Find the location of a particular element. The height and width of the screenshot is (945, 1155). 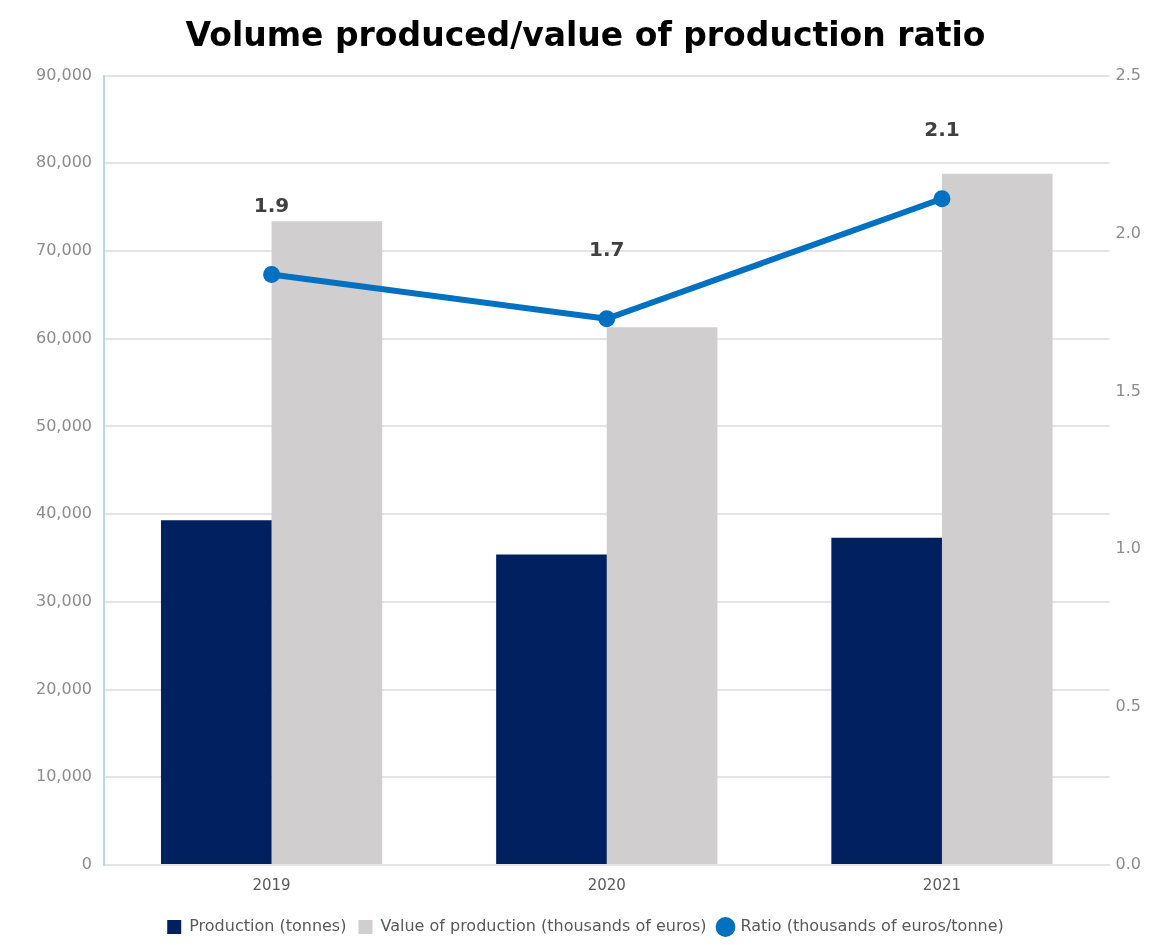

y-tick-label: 50,000 is located at coordinates (64, 425).